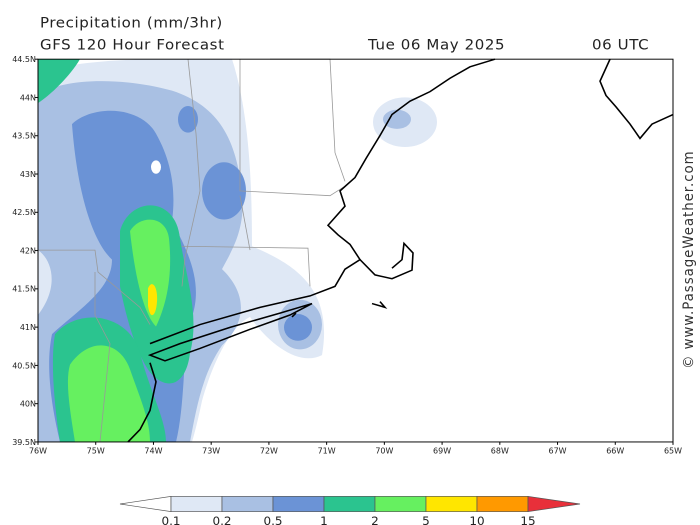 The height and width of the screenshot is (525, 700). I want to click on lon-tick-label: 69W, so click(442, 451).